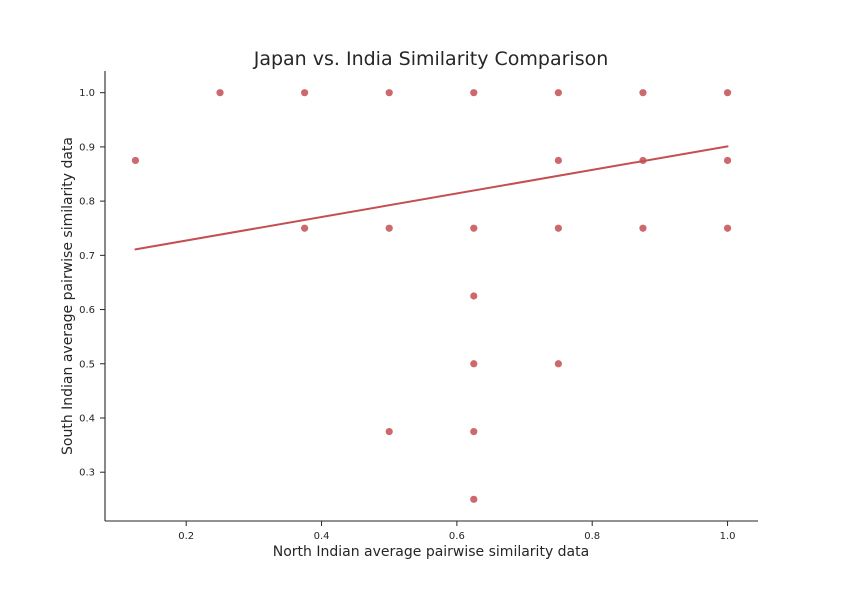  Describe the element at coordinates (87, 202) in the screenshot. I see `y-tick-label: 0.8` at that location.